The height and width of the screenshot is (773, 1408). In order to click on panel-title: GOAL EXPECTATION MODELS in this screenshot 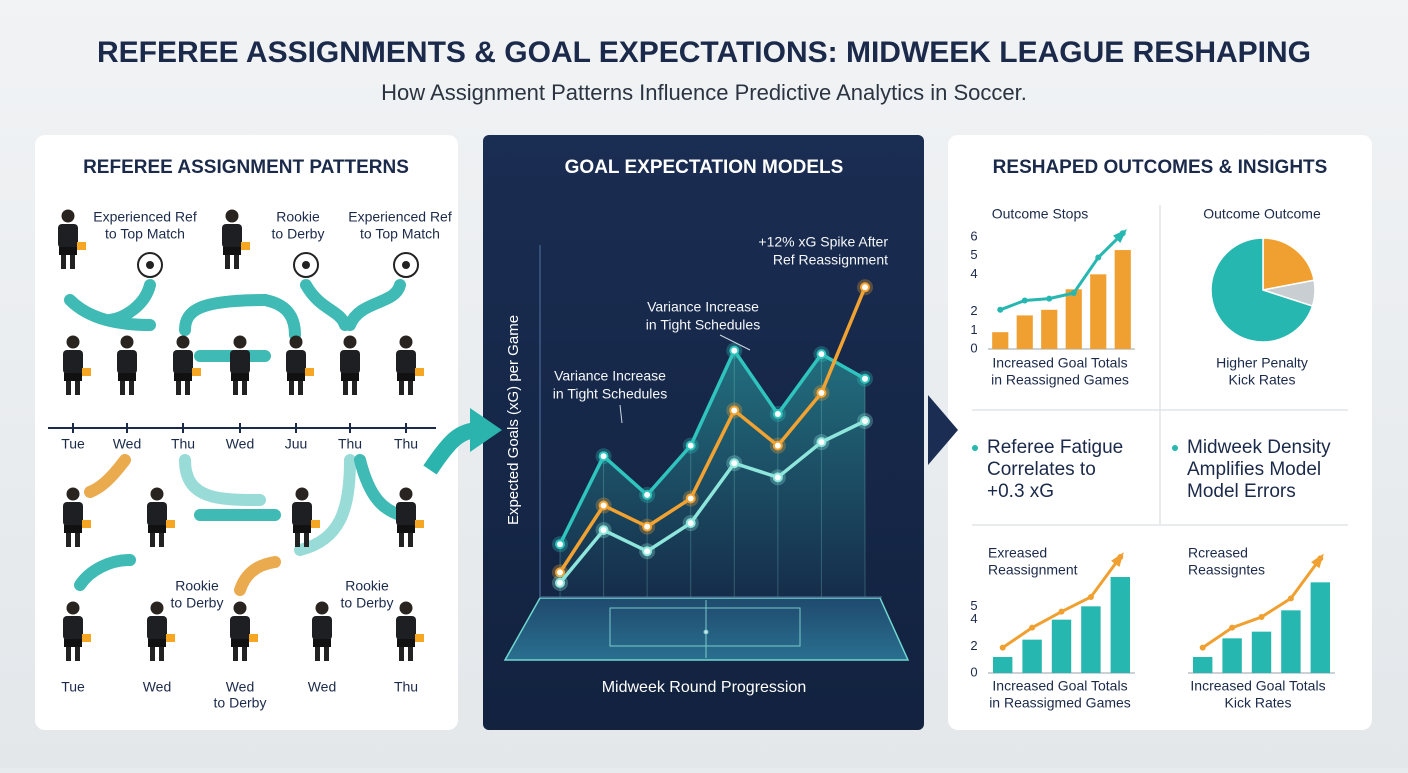, I will do `click(704, 167)`.